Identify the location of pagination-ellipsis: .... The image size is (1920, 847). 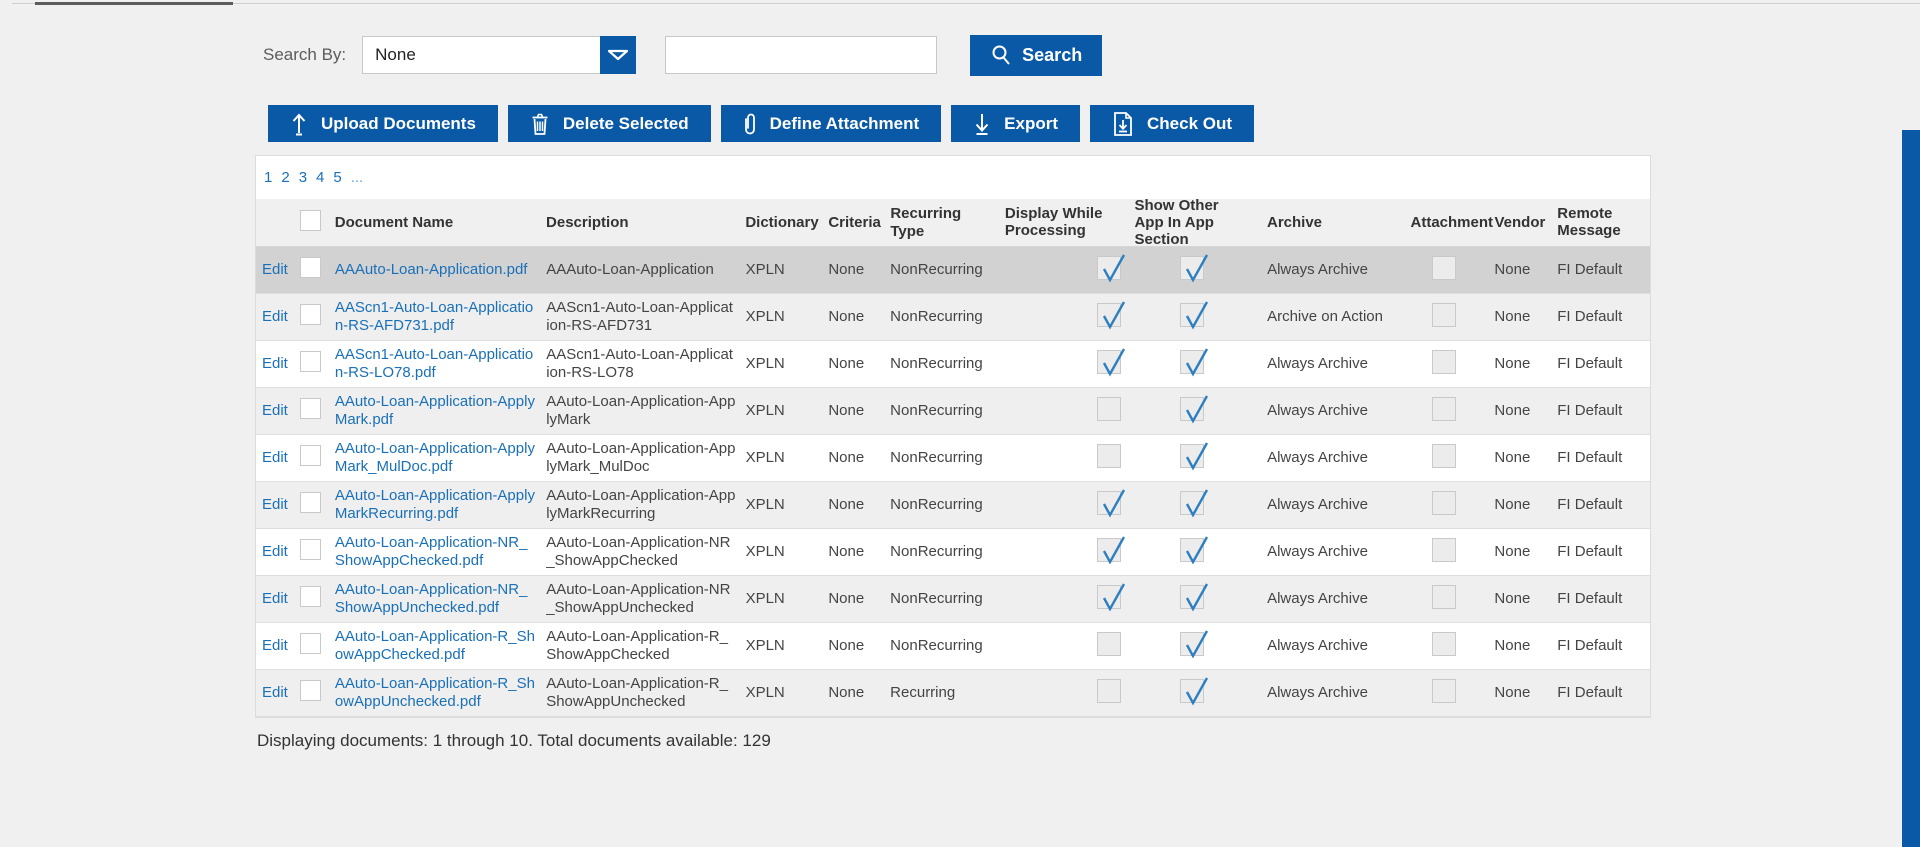
(357, 177).